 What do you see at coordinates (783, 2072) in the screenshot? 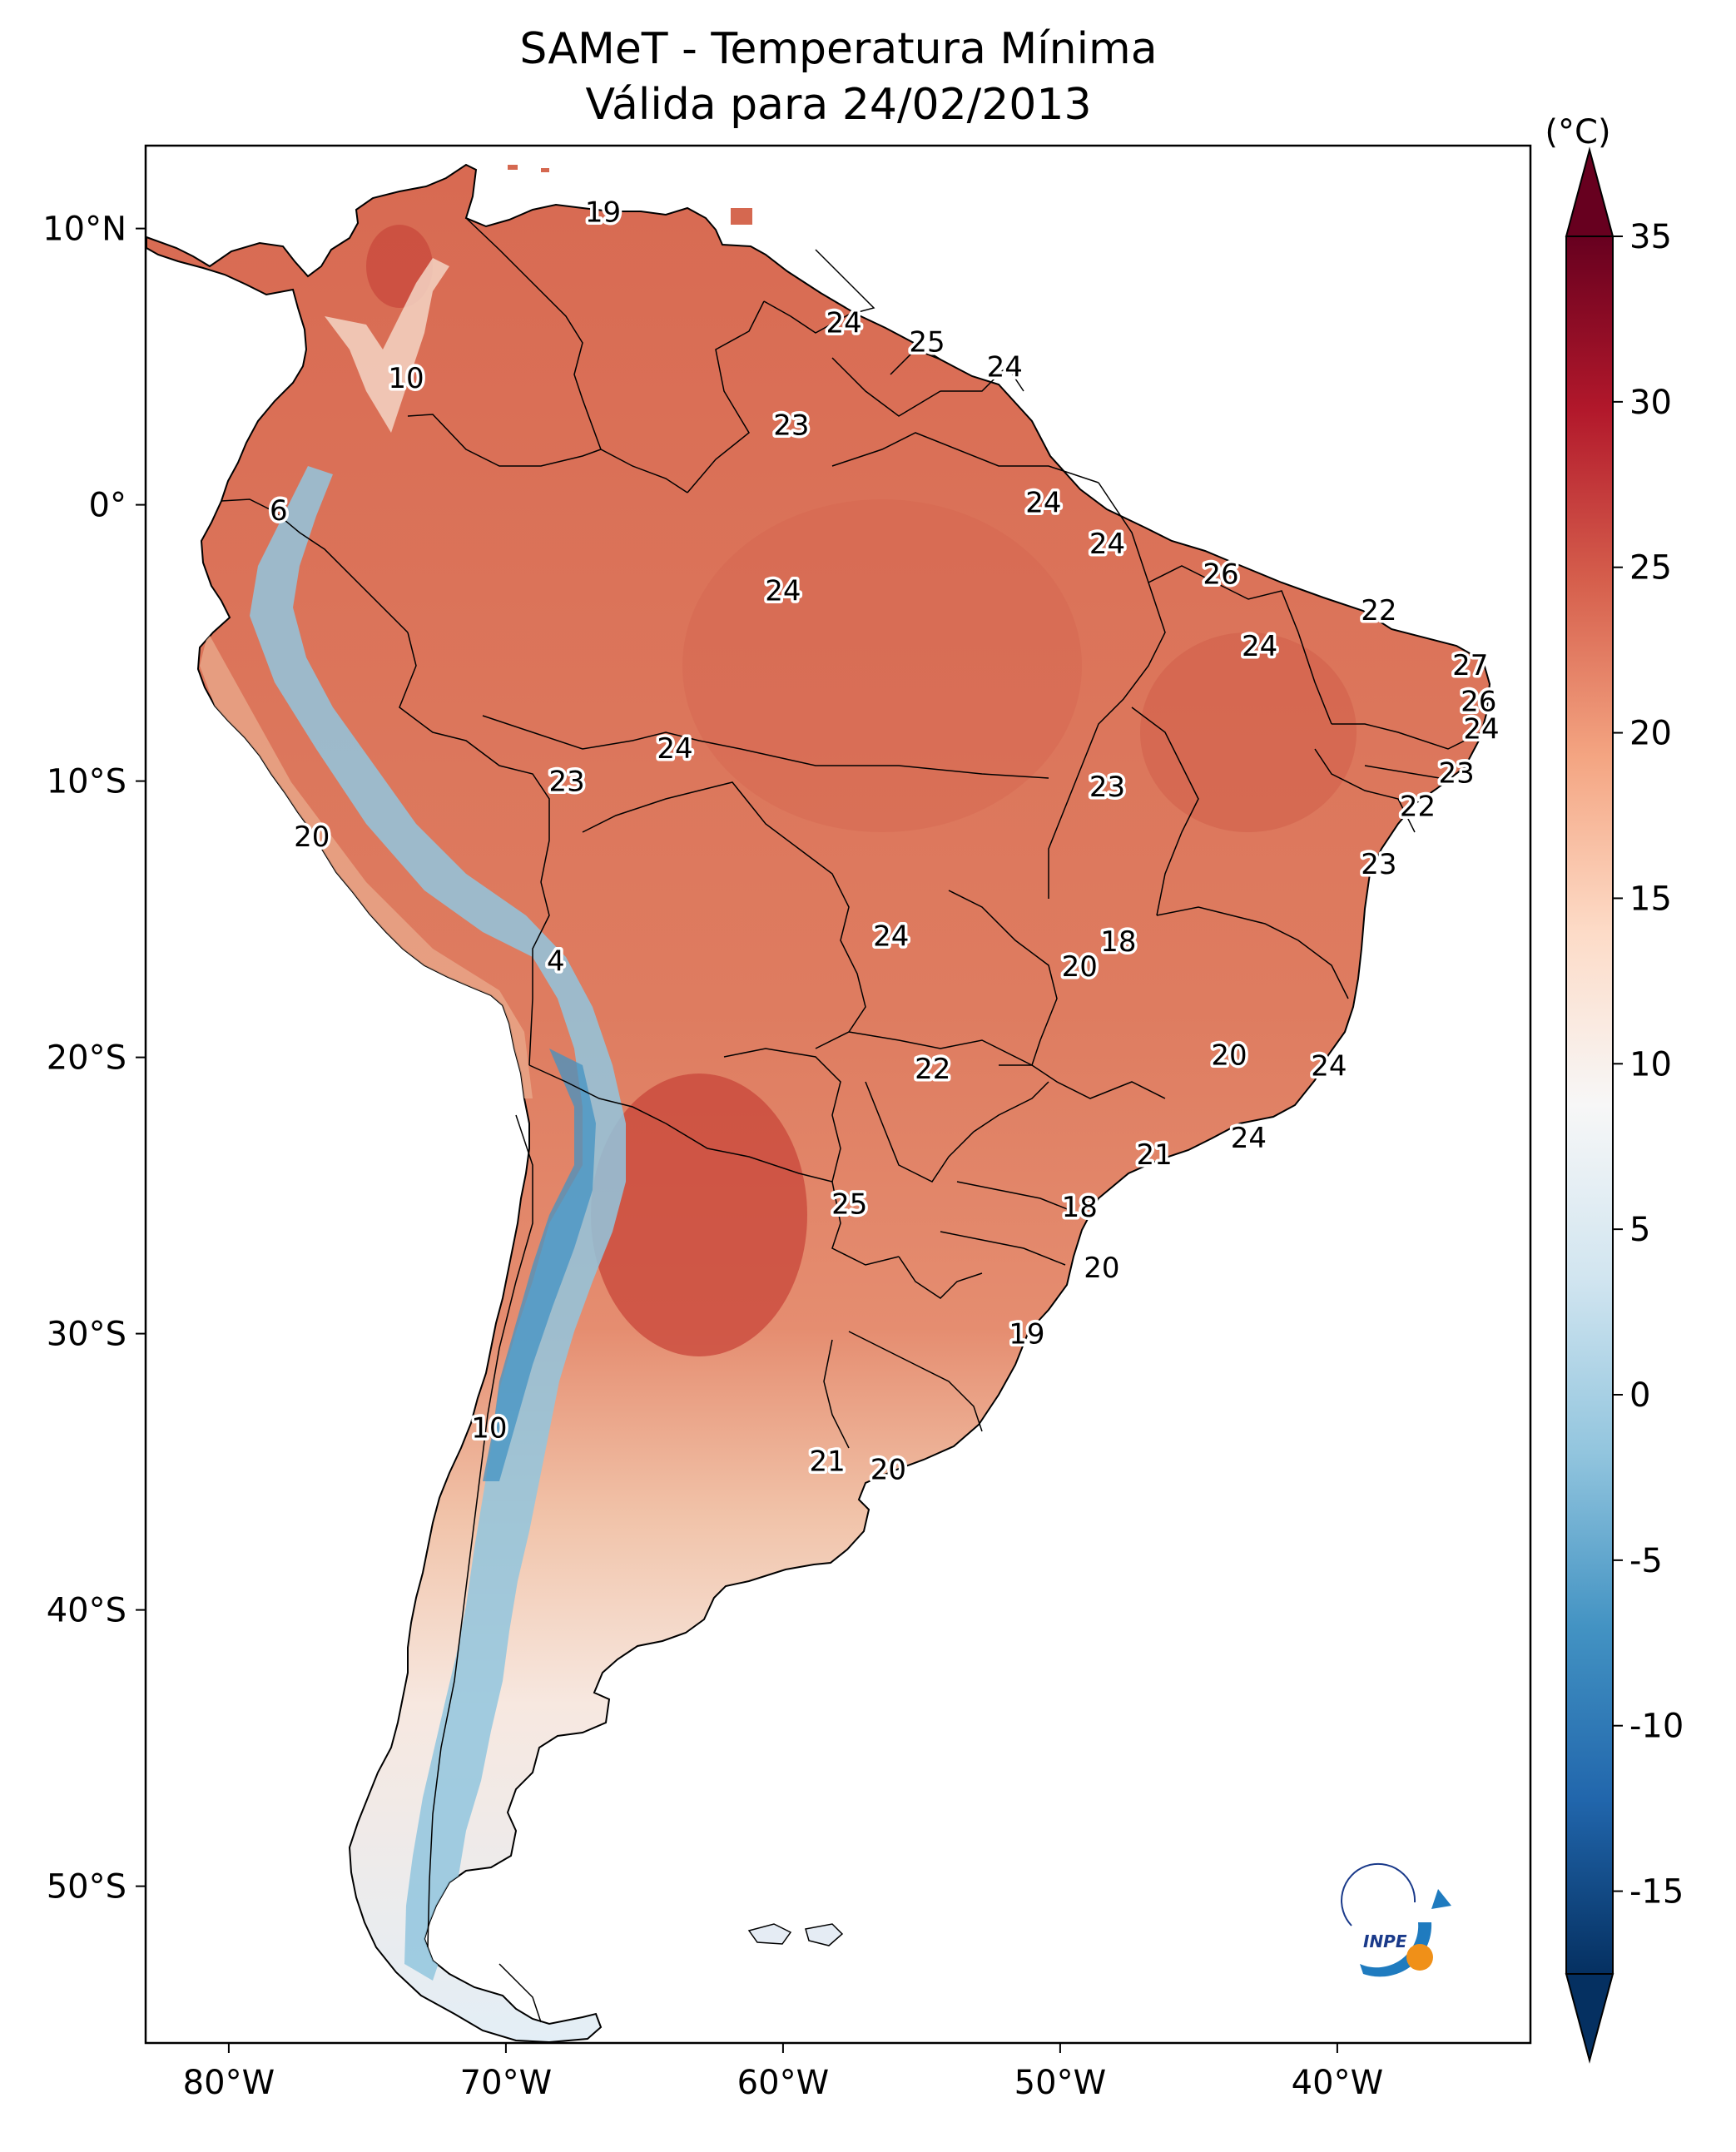
I see `longitude-axis: 80°W 70°W 60°W 50°W 40°W` at bounding box center [783, 2072].